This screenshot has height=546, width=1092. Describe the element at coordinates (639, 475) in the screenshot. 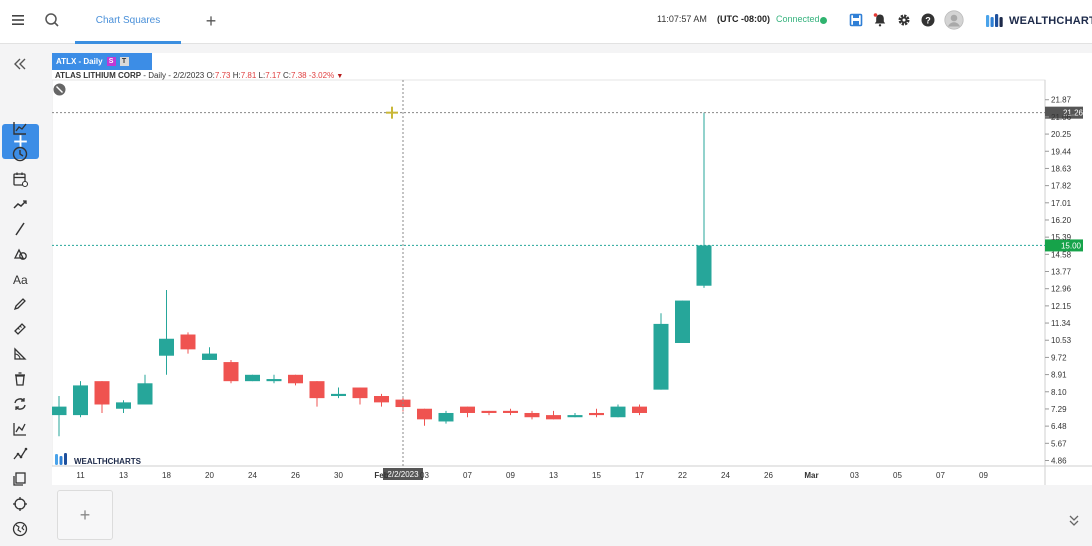

I see `x-tick-label: 17` at that location.